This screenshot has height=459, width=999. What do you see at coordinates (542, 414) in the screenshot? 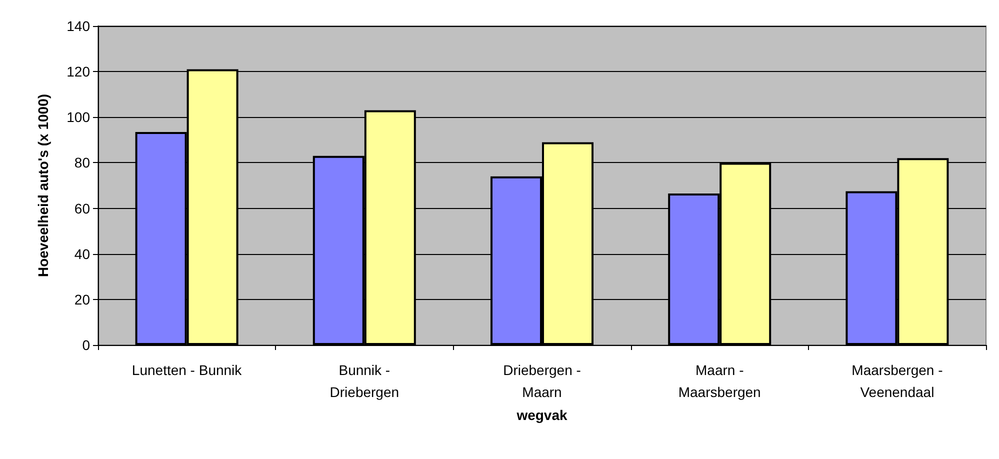
I see `x-axis-title: wegvak` at bounding box center [542, 414].